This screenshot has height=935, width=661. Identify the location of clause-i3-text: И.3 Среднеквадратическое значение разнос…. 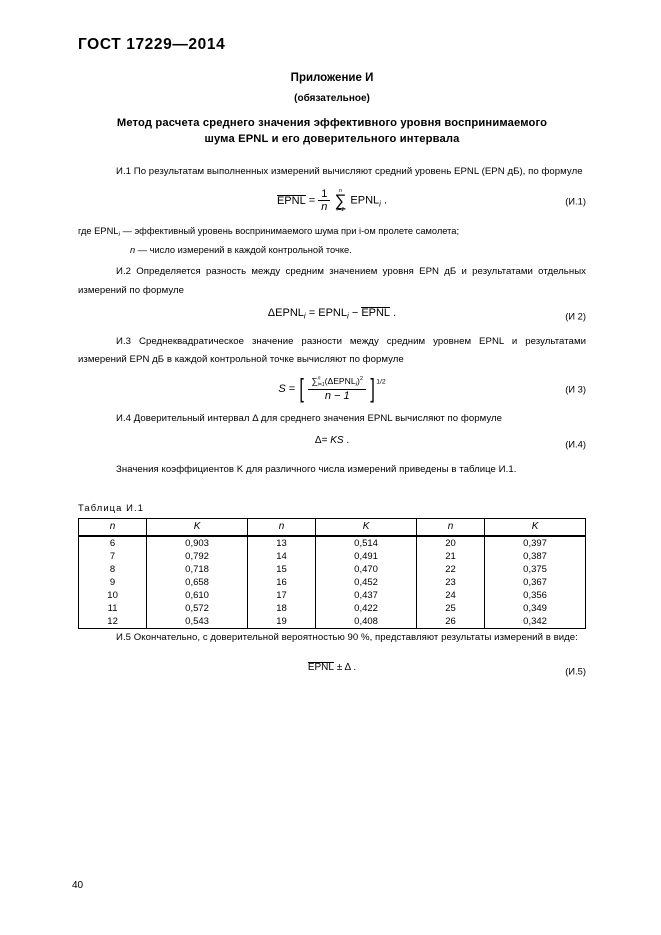
(332, 351).